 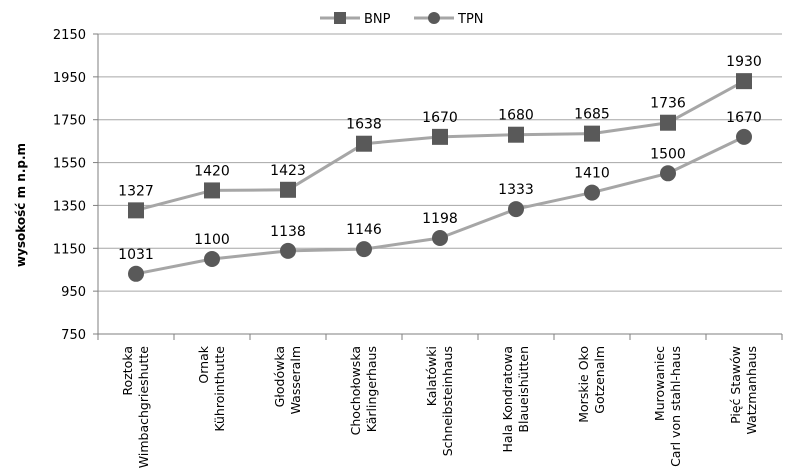 I want to click on data-label-bnp: 1638, so click(x=364, y=125).